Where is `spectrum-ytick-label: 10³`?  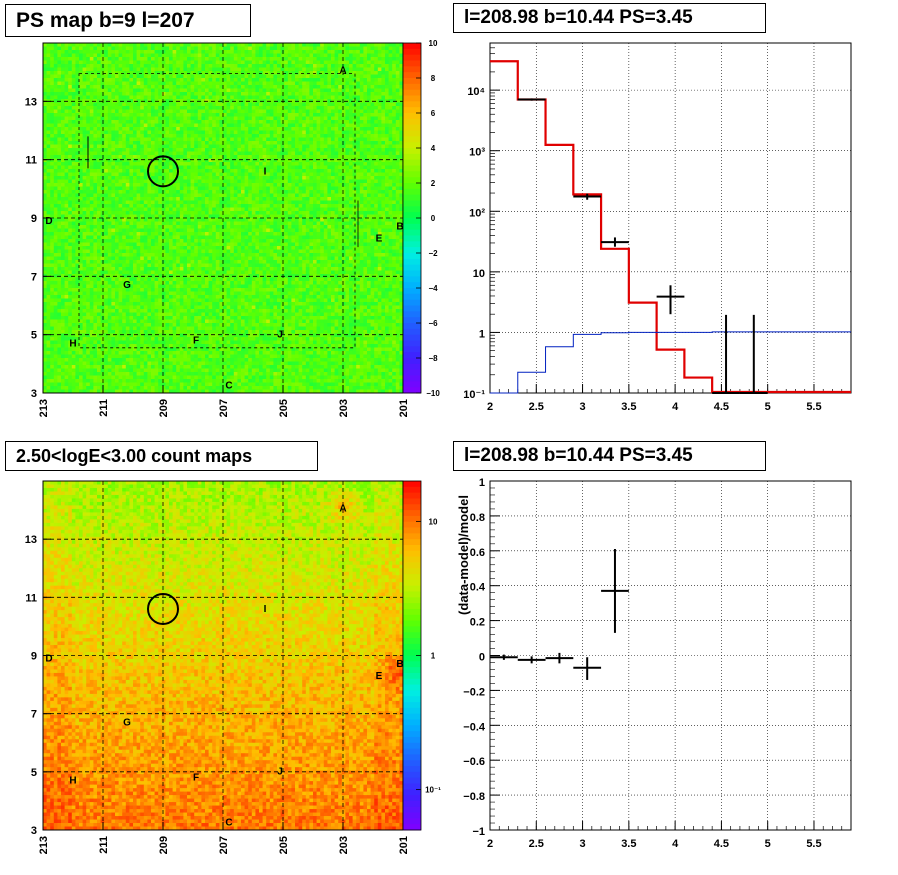
spectrum-ytick-label: 10³ is located at coordinates (477, 153).